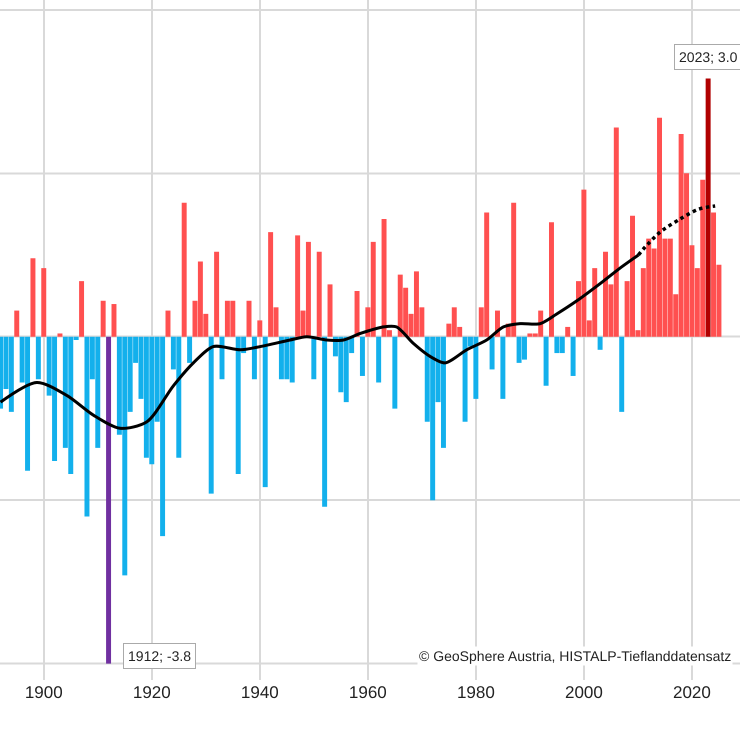 This screenshot has height=740, width=740. What do you see at coordinates (583, 692) in the screenshot?
I see `x-tick-label: 2000` at bounding box center [583, 692].